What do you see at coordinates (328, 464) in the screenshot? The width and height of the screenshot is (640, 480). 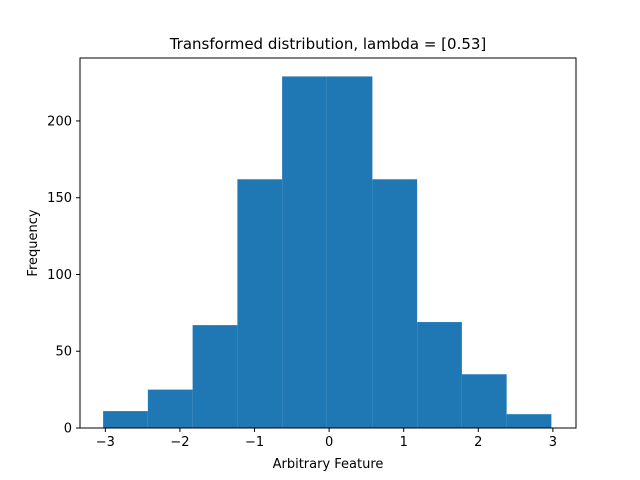 I see `x-axis-label: Arbitrary Feature` at bounding box center [328, 464].